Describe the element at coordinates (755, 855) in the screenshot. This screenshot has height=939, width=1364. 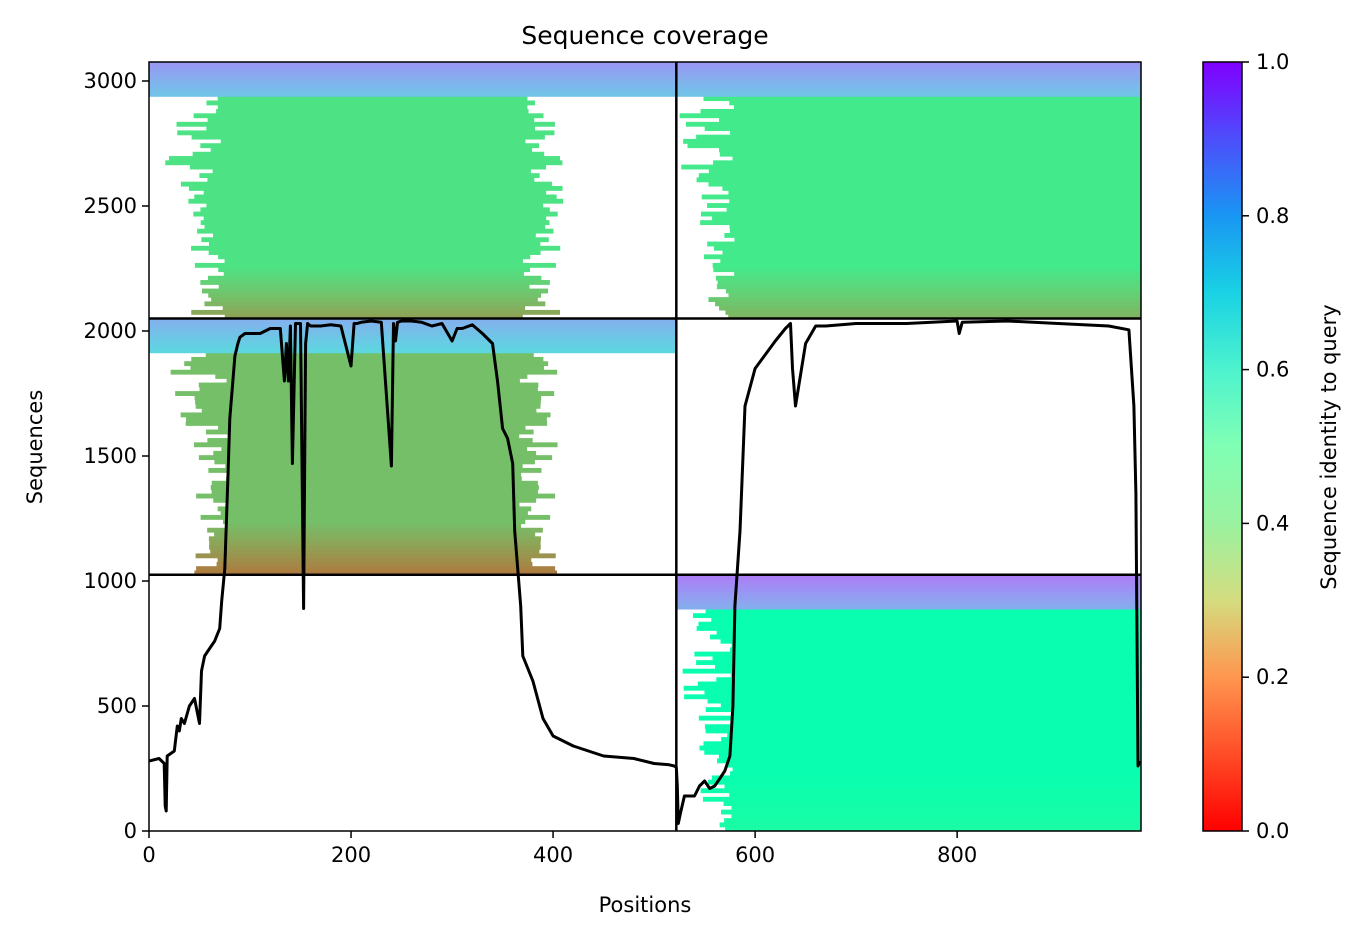
I see `x-tick-label: 600` at that location.